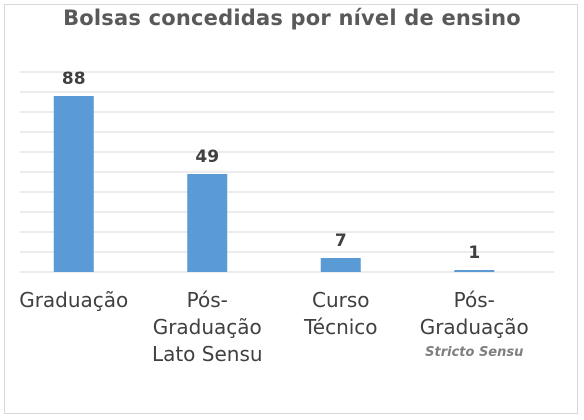  Describe the element at coordinates (341, 314) in the screenshot. I see `category-label: Curso Técnico` at that location.